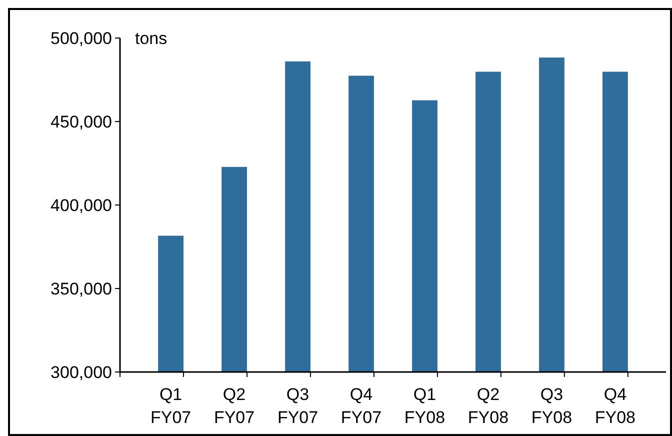  I want to click on x-tick-label: Q4 FY08, so click(615, 406).